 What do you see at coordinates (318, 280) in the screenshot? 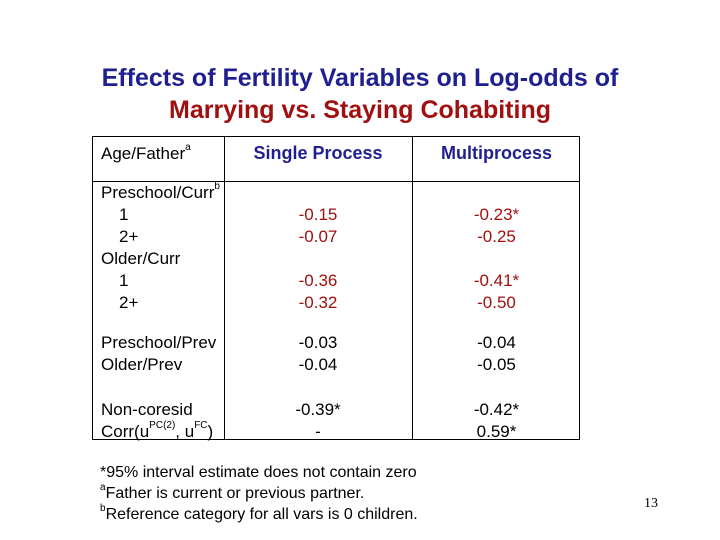
I see `single-older-curr-1: -0.36` at bounding box center [318, 280].